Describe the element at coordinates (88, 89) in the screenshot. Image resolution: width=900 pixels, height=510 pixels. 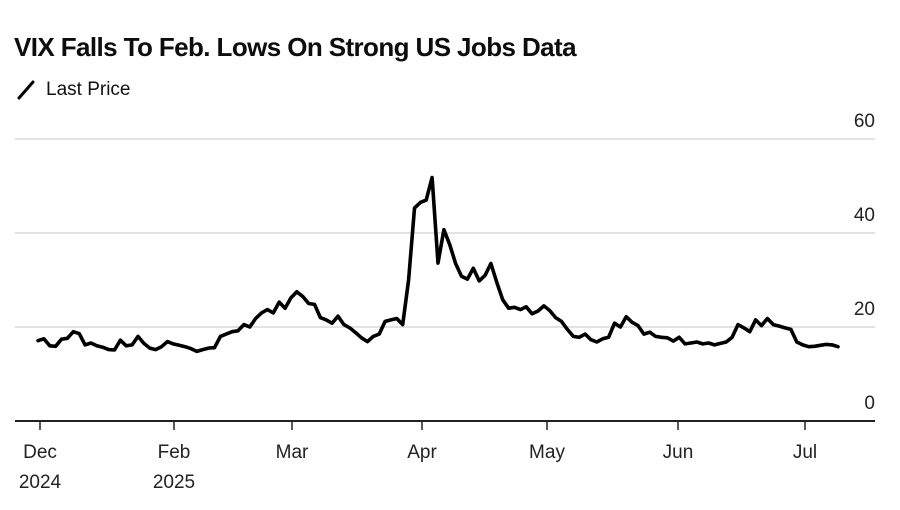
I see `legend-label: Last Price` at that location.